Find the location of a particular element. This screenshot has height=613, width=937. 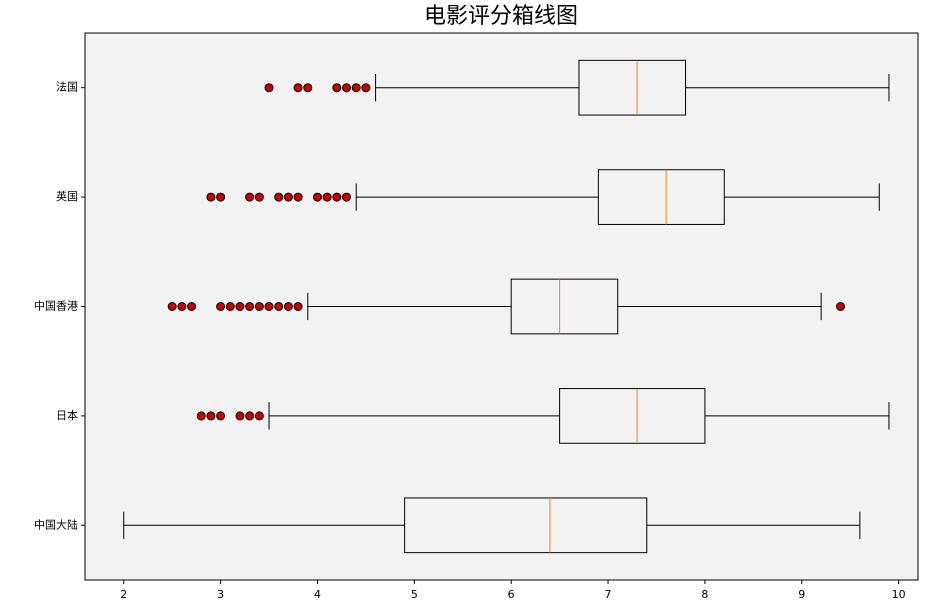

y-tick-label: 法国 is located at coordinates (67, 87).